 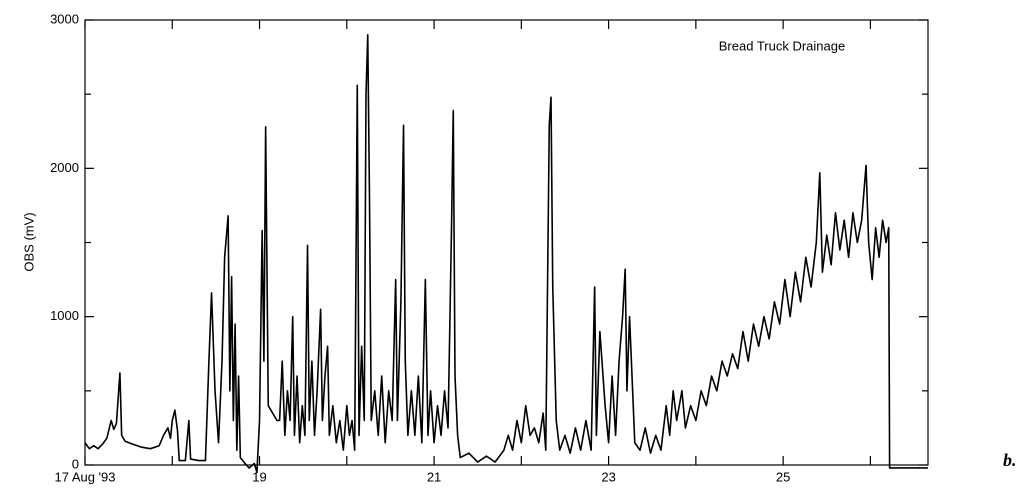 What do you see at coordinates (64, 315) in the screenshot?
I see `y-tick-label: 1000` at bounding box center [64, 315].